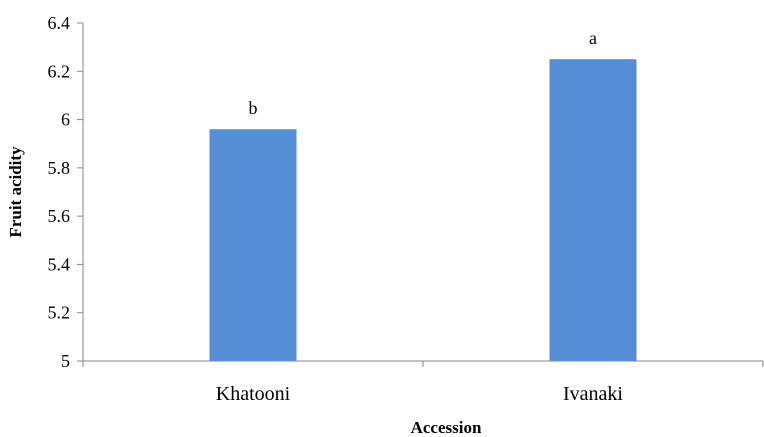  I want to click on y-tick-label: 5.8, so click(59, 168).